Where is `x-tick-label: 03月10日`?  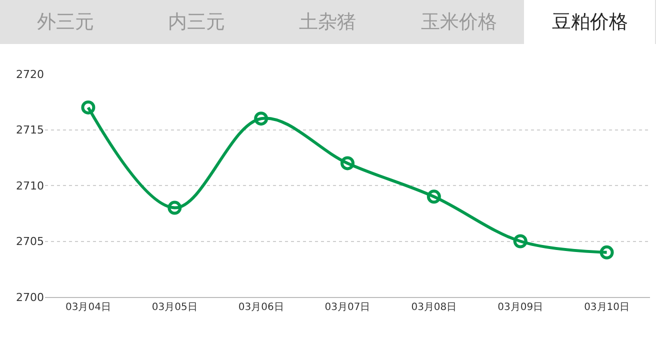 x-tick-label: 03月10日 is located at coordinates (607, 307).